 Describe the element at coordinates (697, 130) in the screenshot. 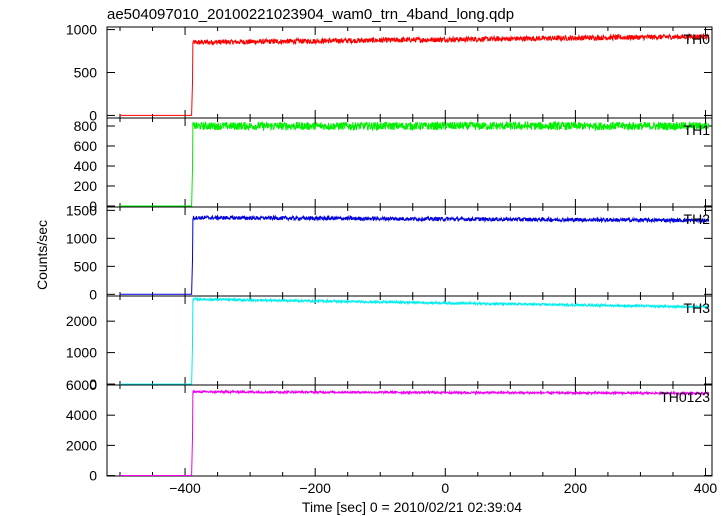

I see `series-label: TH1` at that location.